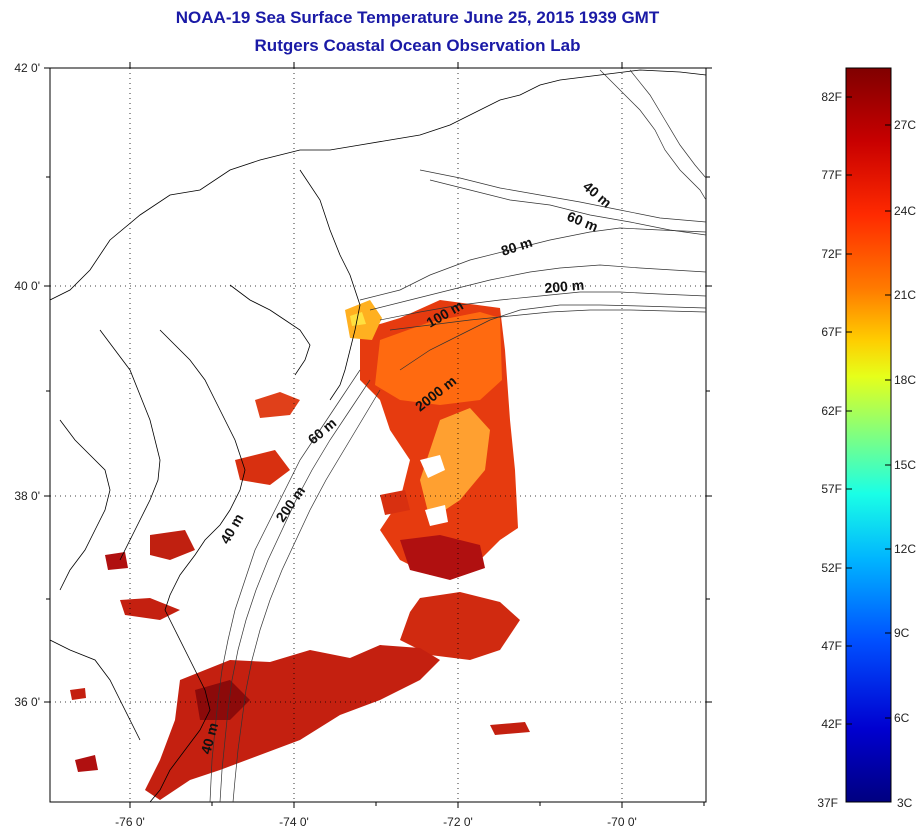 The image size is (920, 832). What do you see at coordinates (622, 822) in the screenshot?
I see `lon-label-70: -70 0'` at bounding box center [622, 822].